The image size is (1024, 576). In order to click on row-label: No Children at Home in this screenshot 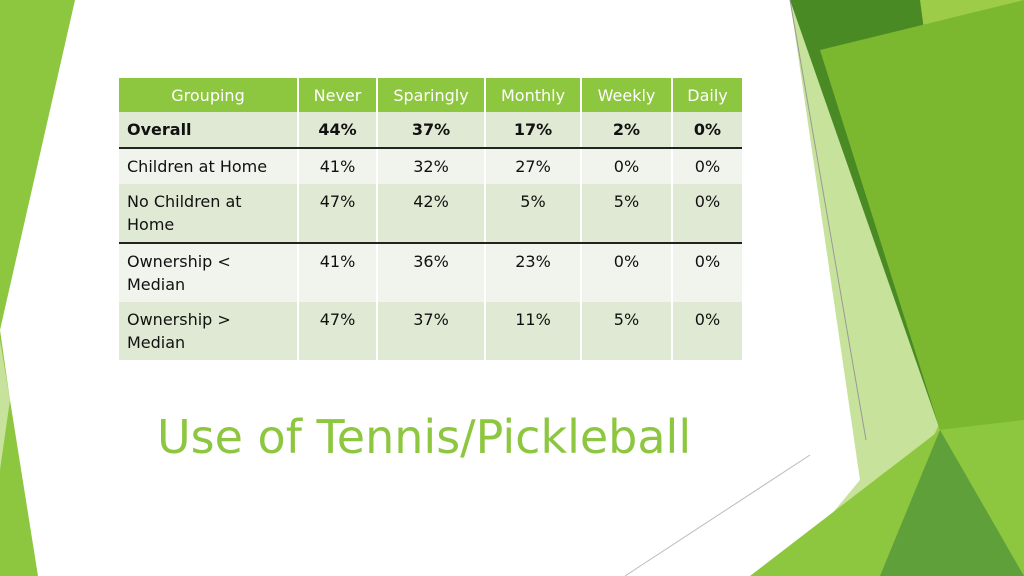, I will do `click(209, 214)`.